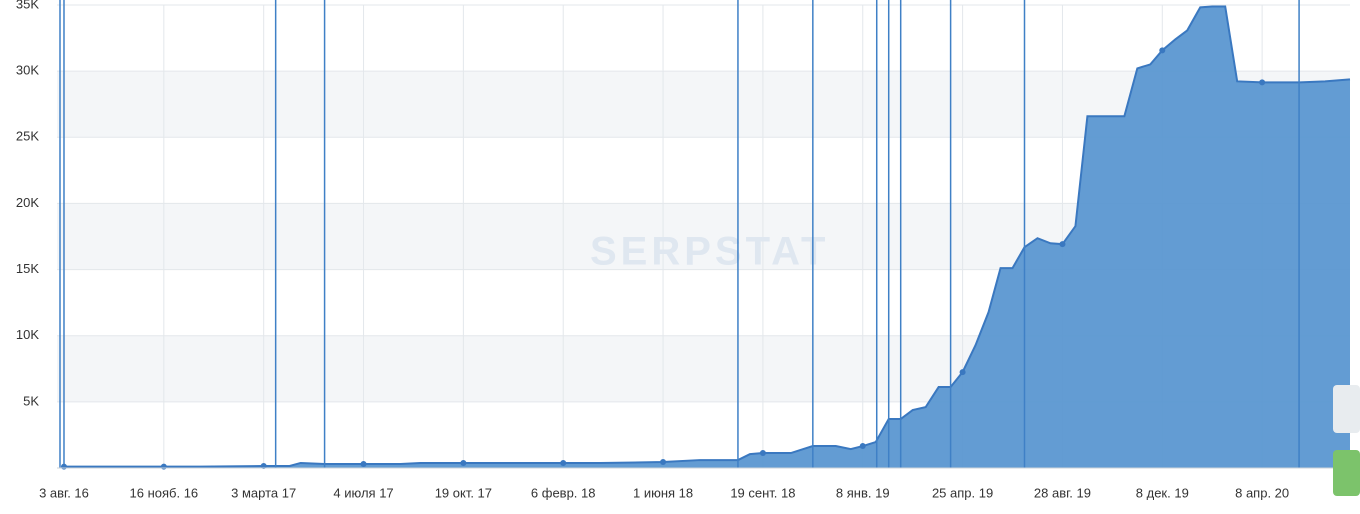  Describe the element at coordinates (663, 492) in the screenshot. I see `x-tick-label: 1 июня 18` at that location.